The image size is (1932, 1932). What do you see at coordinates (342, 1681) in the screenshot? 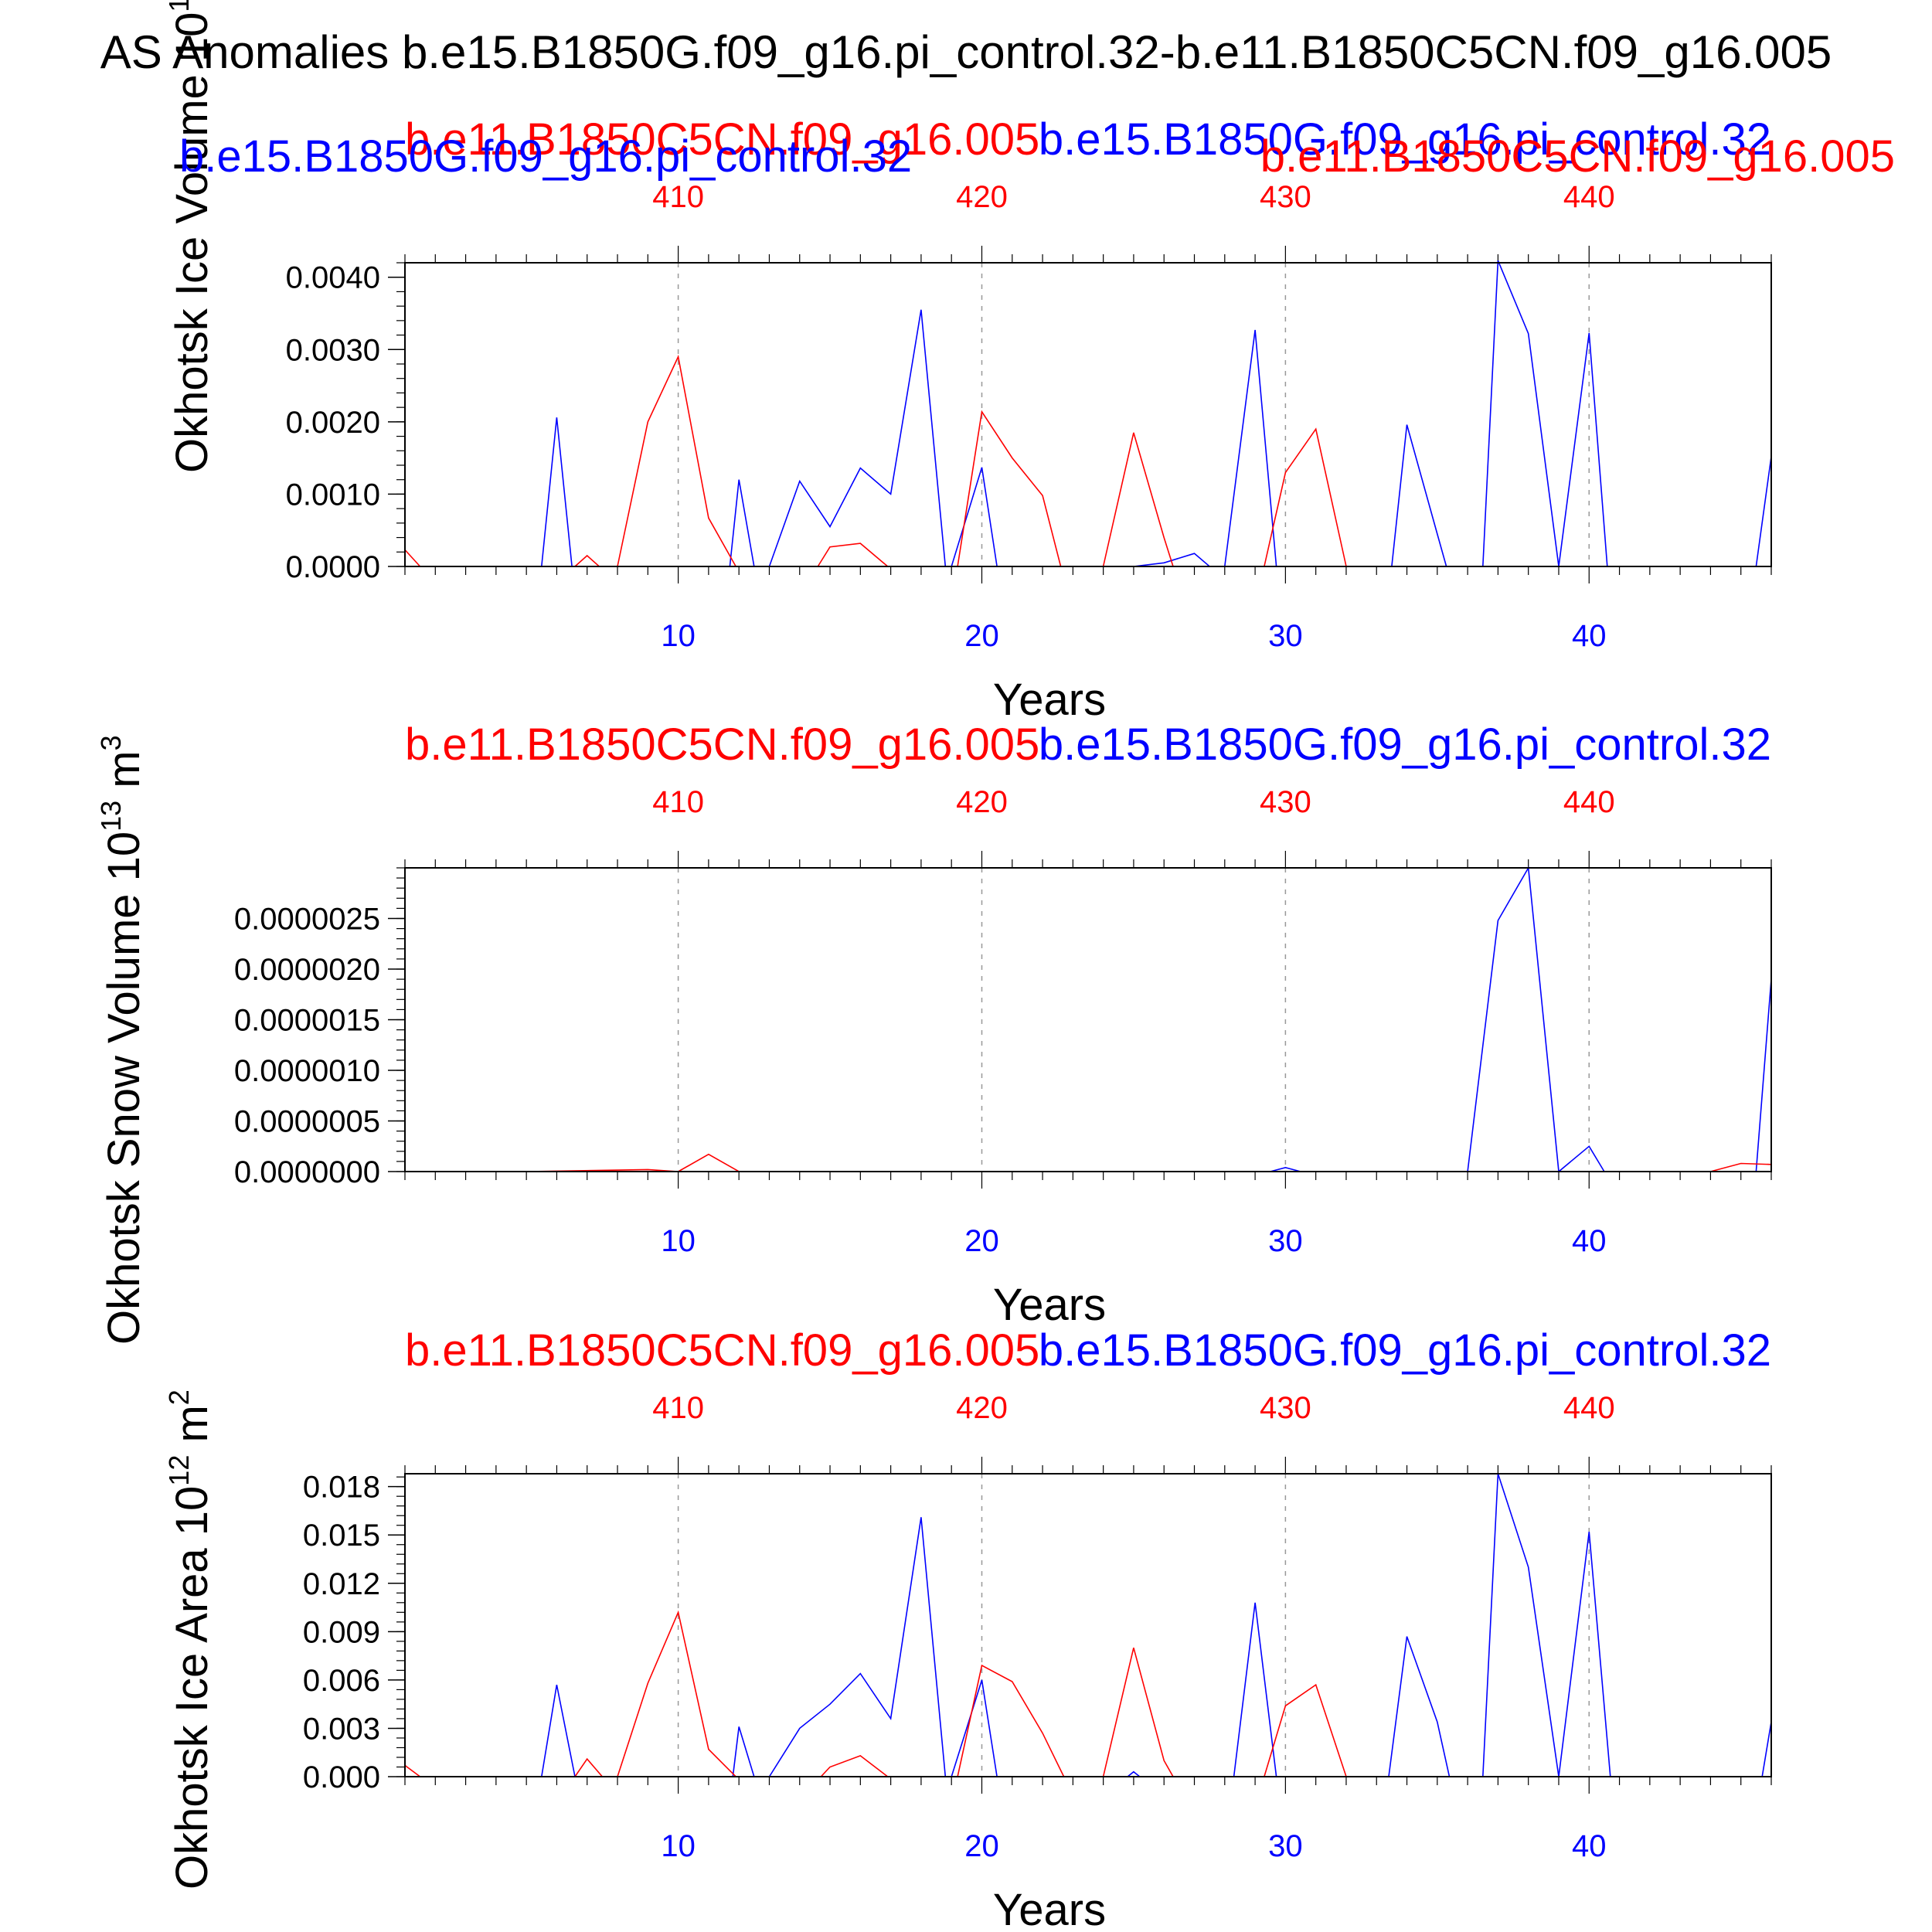
I see `y-tick-label: 0.006` at bounding box center [342, 1681].